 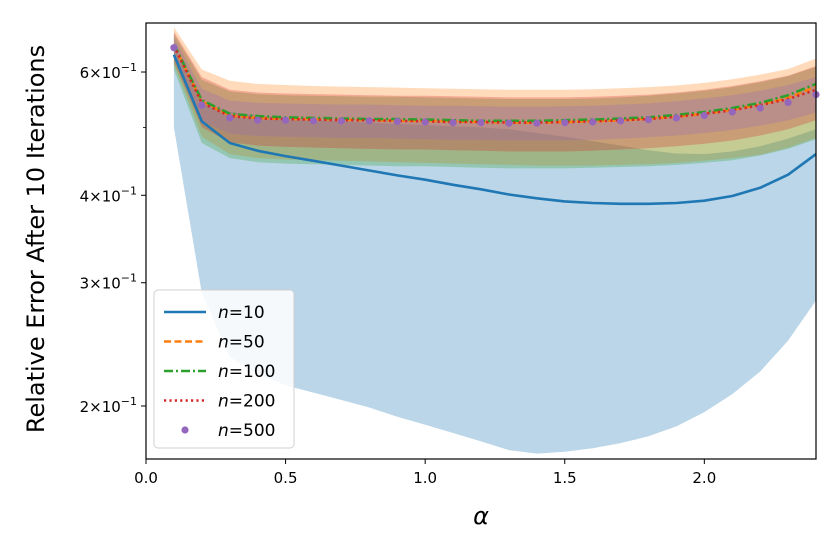 I want to click on legend-label: n=200, so click(x=246, y=402).